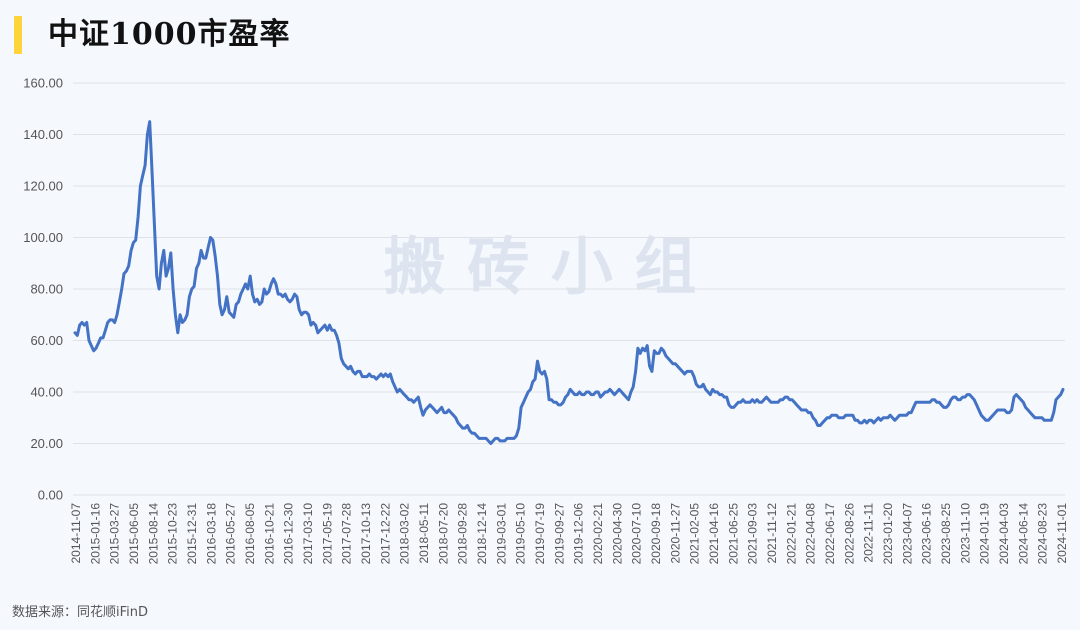  I want to click on x-tick-label: 2023-06-16, so click(927, 534).